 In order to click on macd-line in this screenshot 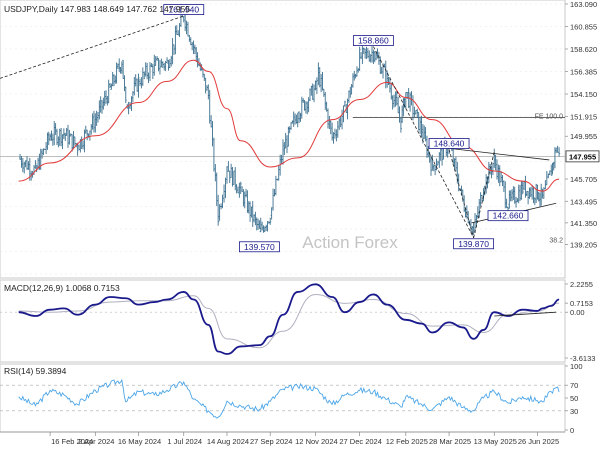, I will do `click(289, 319)`.